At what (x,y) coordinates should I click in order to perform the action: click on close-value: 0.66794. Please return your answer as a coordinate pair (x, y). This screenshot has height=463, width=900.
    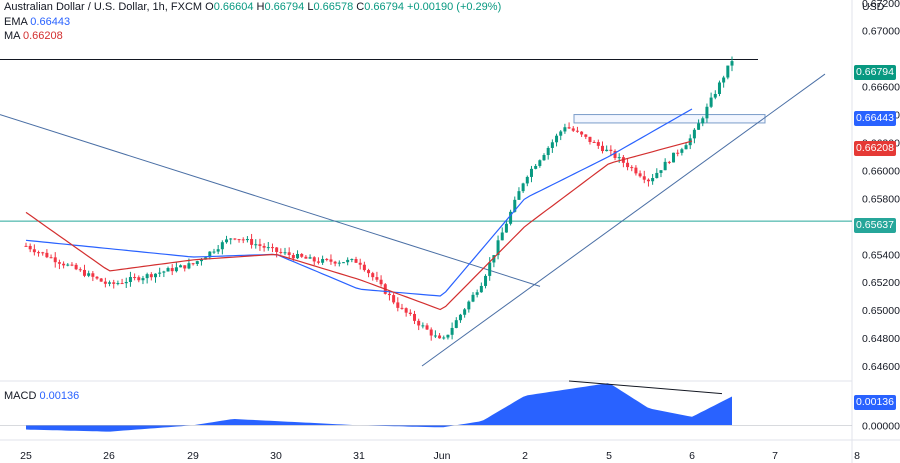
    Looking at the image, I should click on (384, 7).